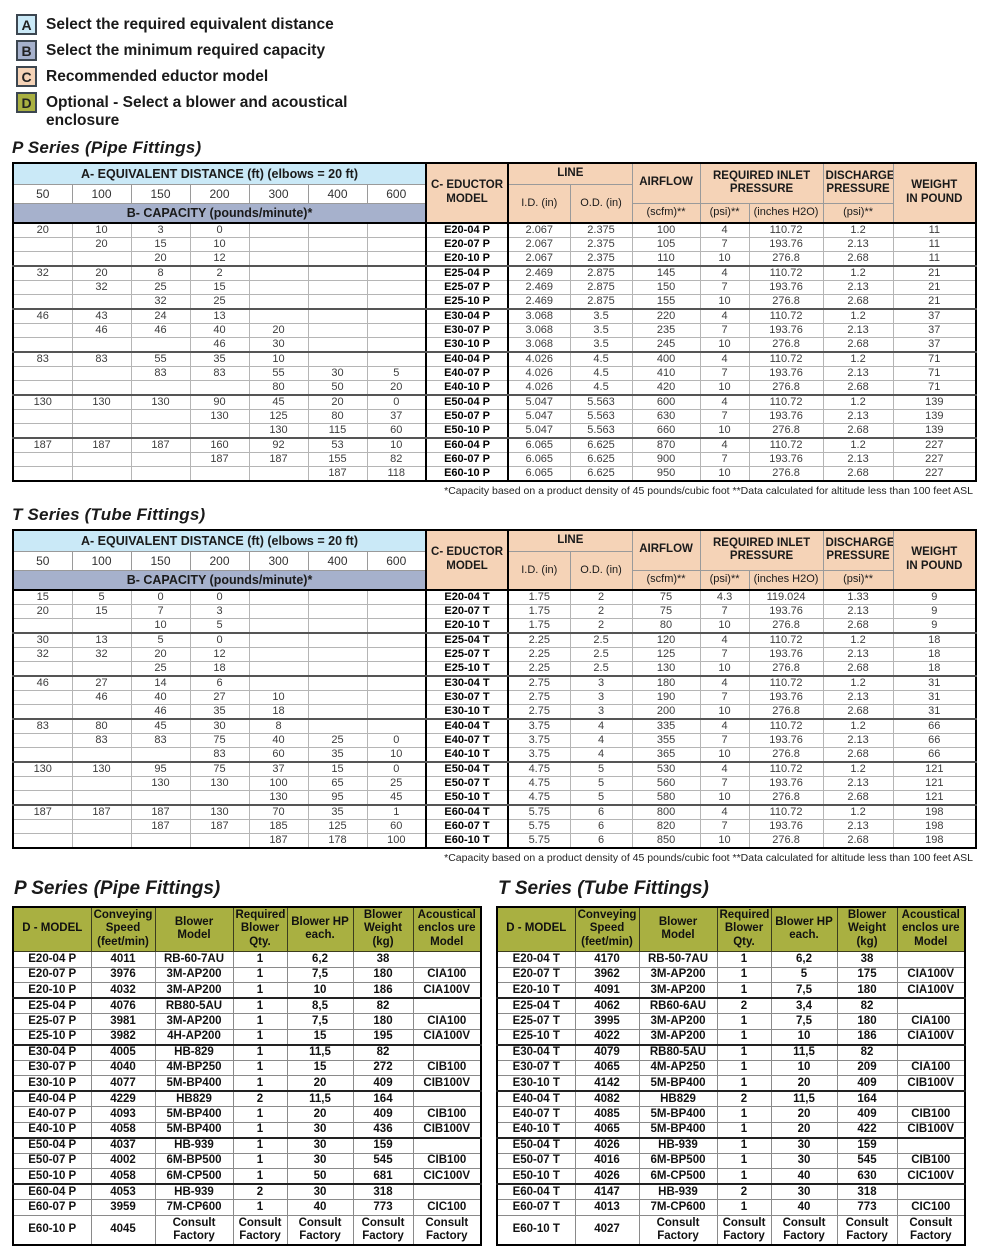  What do you see at coordinates (536, 929) in the screenshot?
I see `d-model-header: D - MODEL` at bounding box center [536, 929].